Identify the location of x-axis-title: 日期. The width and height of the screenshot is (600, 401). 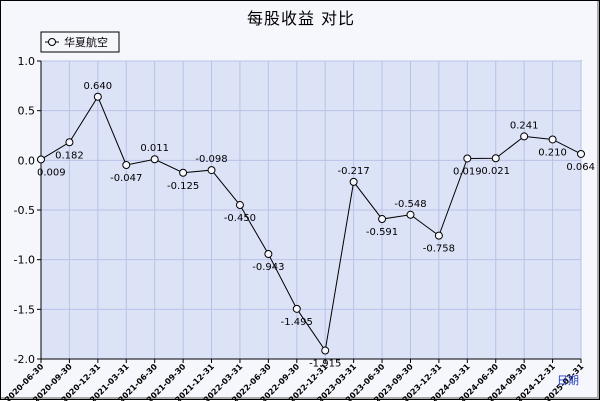
(568, 380).